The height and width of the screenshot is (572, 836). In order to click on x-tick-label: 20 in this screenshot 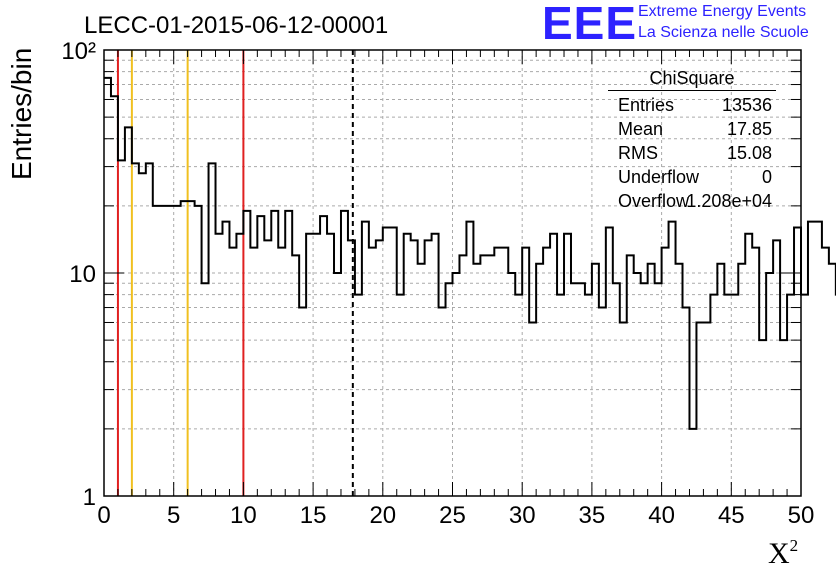, I will do `click(382, 515)`.